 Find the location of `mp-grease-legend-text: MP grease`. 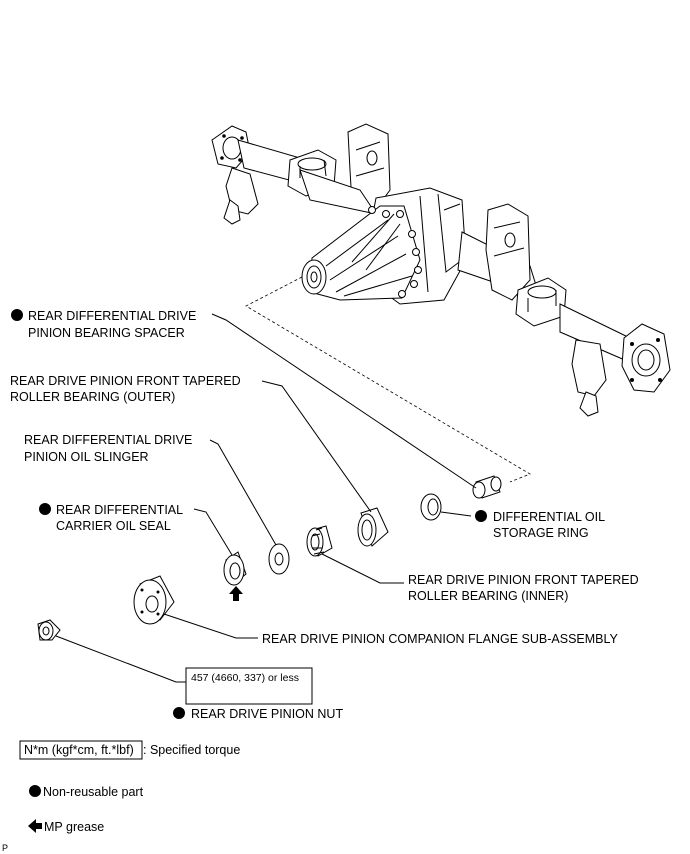

mp-grease-legend-text: MP grease is located at coordinates (74, 827).